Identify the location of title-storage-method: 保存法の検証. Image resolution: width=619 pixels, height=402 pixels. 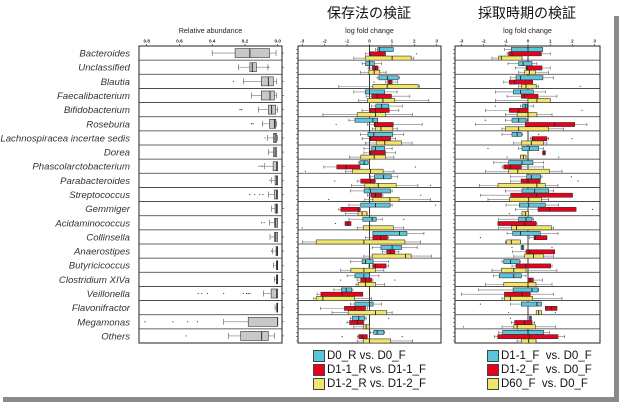
(369, 14).